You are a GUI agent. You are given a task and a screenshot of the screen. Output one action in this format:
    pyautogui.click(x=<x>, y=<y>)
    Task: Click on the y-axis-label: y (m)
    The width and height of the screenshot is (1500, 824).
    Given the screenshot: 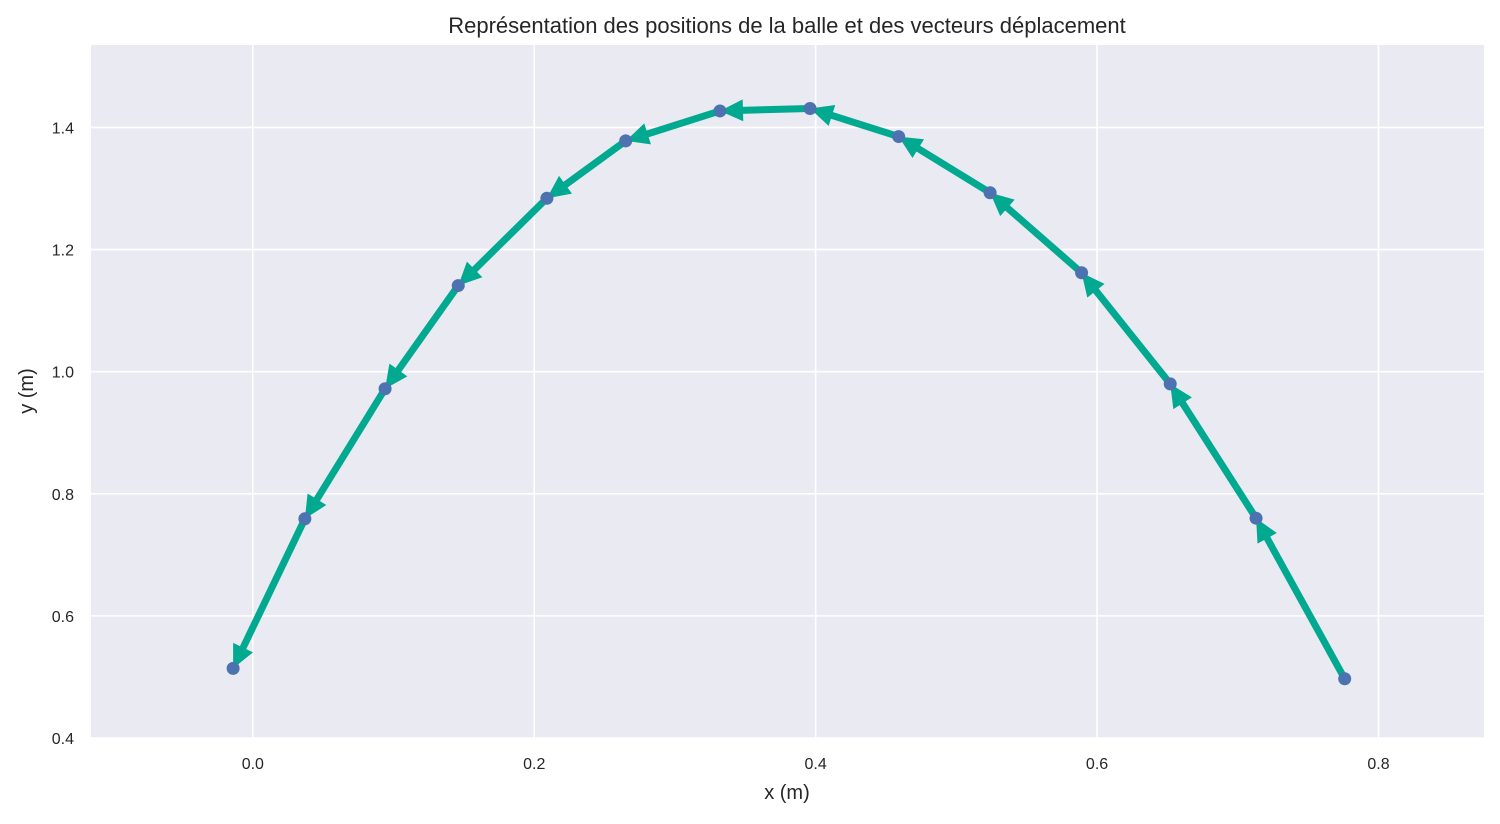 What is the action you would take?
    pyautogui.click(x=27, y=391)
    